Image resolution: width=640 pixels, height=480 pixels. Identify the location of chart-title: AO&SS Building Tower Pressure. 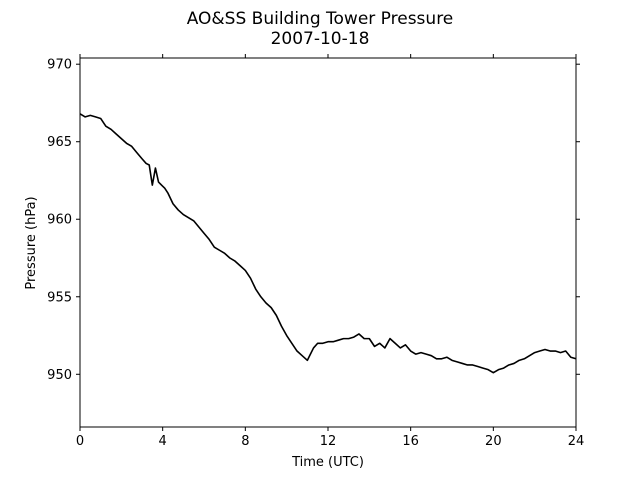
(320, 19).